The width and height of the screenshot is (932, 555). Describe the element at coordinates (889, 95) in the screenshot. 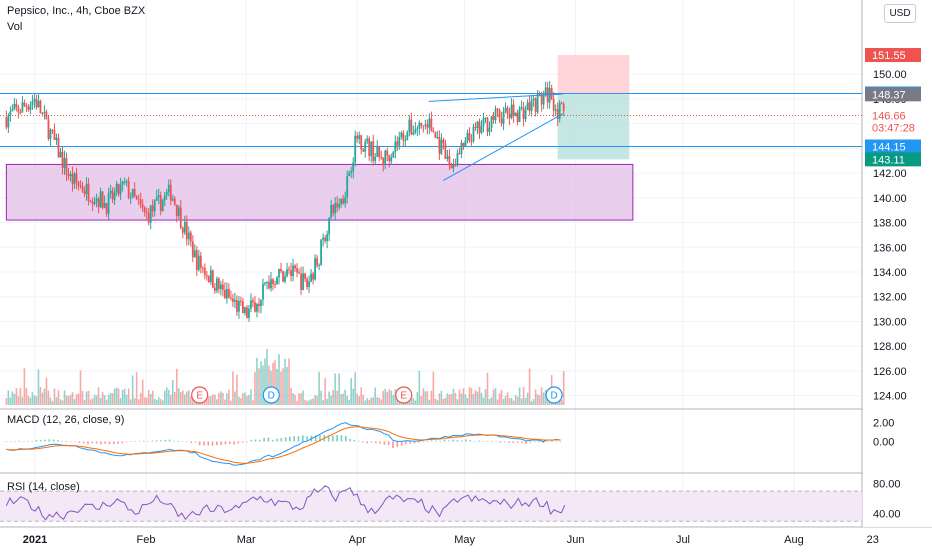

I see `price-label-text: 148.37` at that location.